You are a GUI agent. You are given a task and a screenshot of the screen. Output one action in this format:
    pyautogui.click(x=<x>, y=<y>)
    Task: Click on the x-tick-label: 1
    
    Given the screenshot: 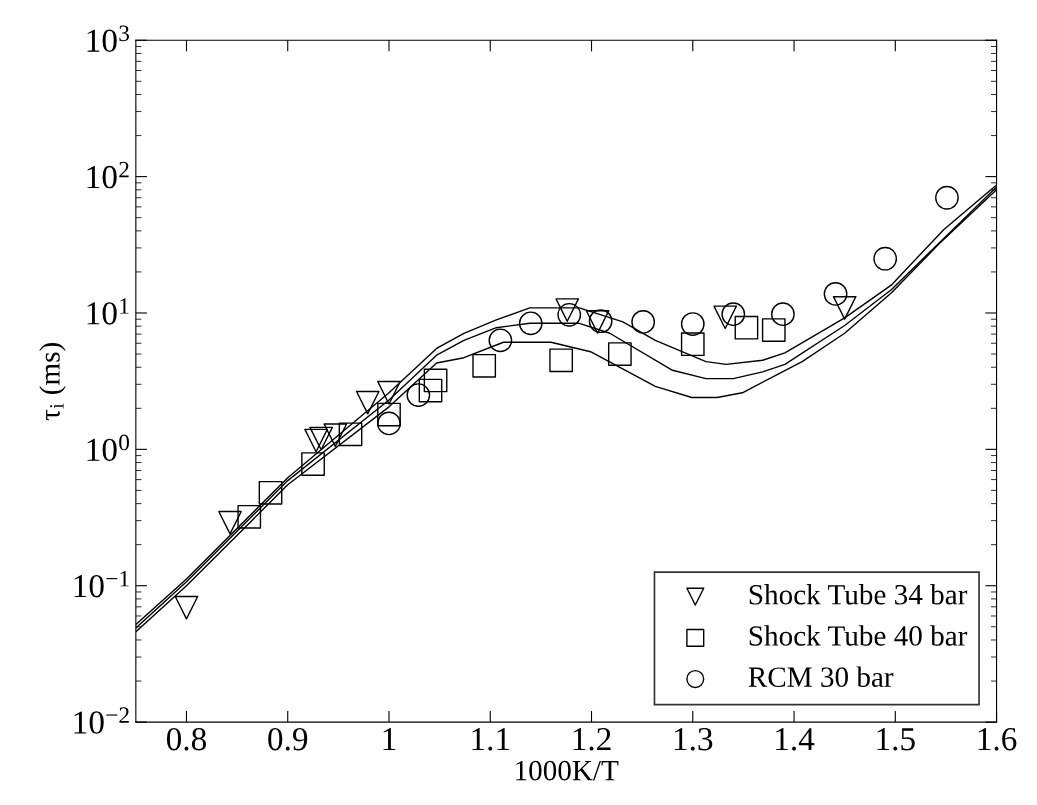 What is the action you would take?
    pyautogui.click(x=389, y=739)
    